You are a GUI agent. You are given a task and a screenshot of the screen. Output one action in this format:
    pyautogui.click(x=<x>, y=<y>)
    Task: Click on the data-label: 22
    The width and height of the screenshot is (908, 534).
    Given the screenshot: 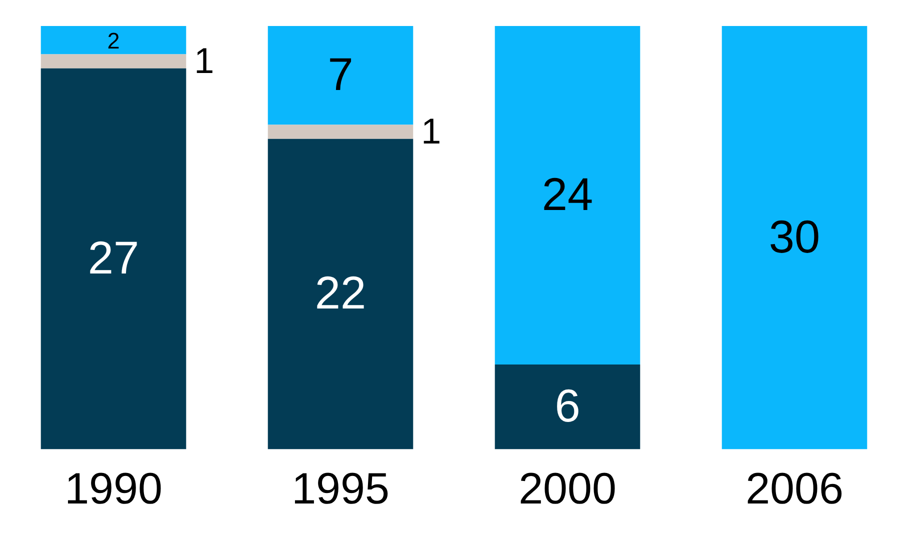 What is the action you would take?
    pyautogui.click(x=340, y=292)
    